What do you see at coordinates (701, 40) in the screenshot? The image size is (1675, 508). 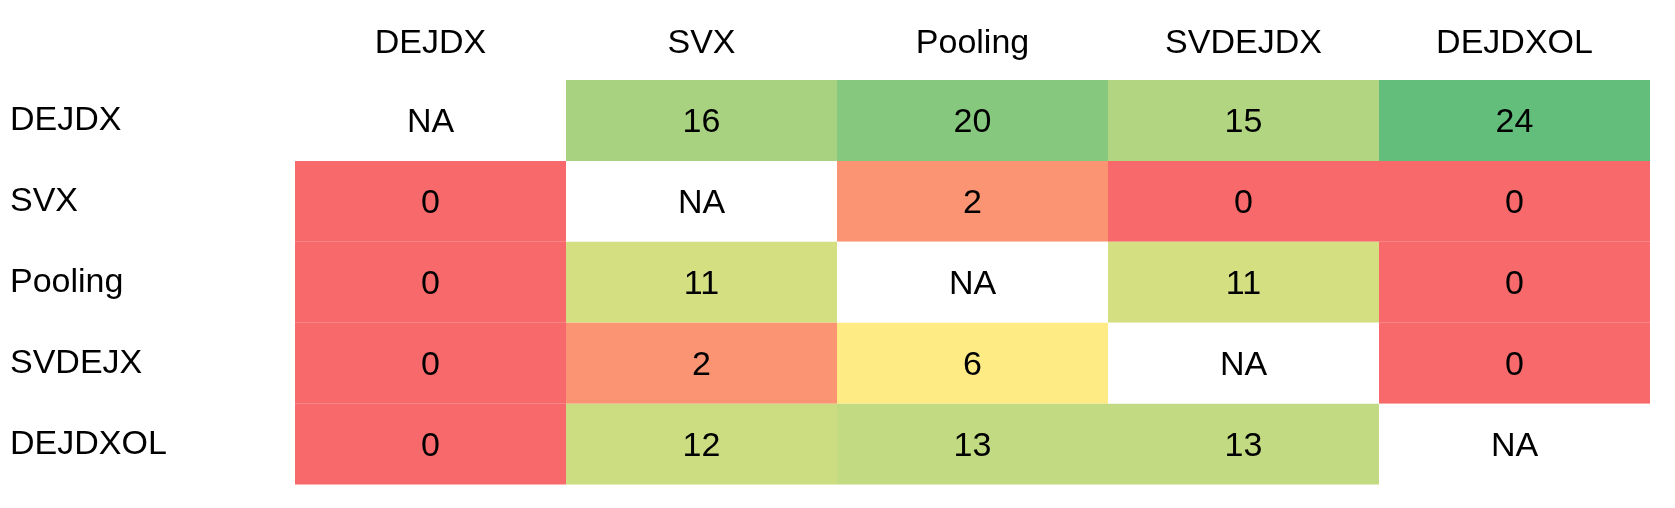 I see `x-tick-label: SVX` at bounding box center [701, 40].